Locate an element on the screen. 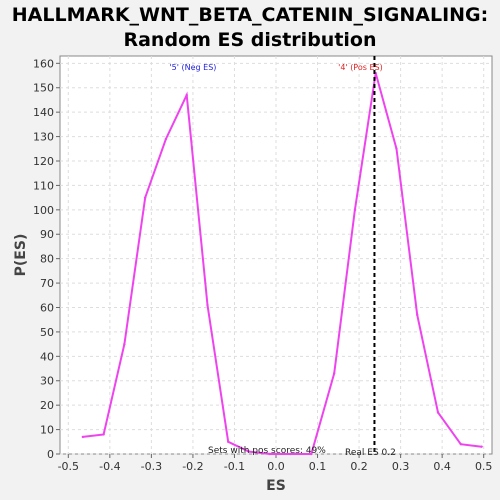 This screenshot has width=500, height=500. y-axis-label: P(ES) is located at coordinates (21, 255).